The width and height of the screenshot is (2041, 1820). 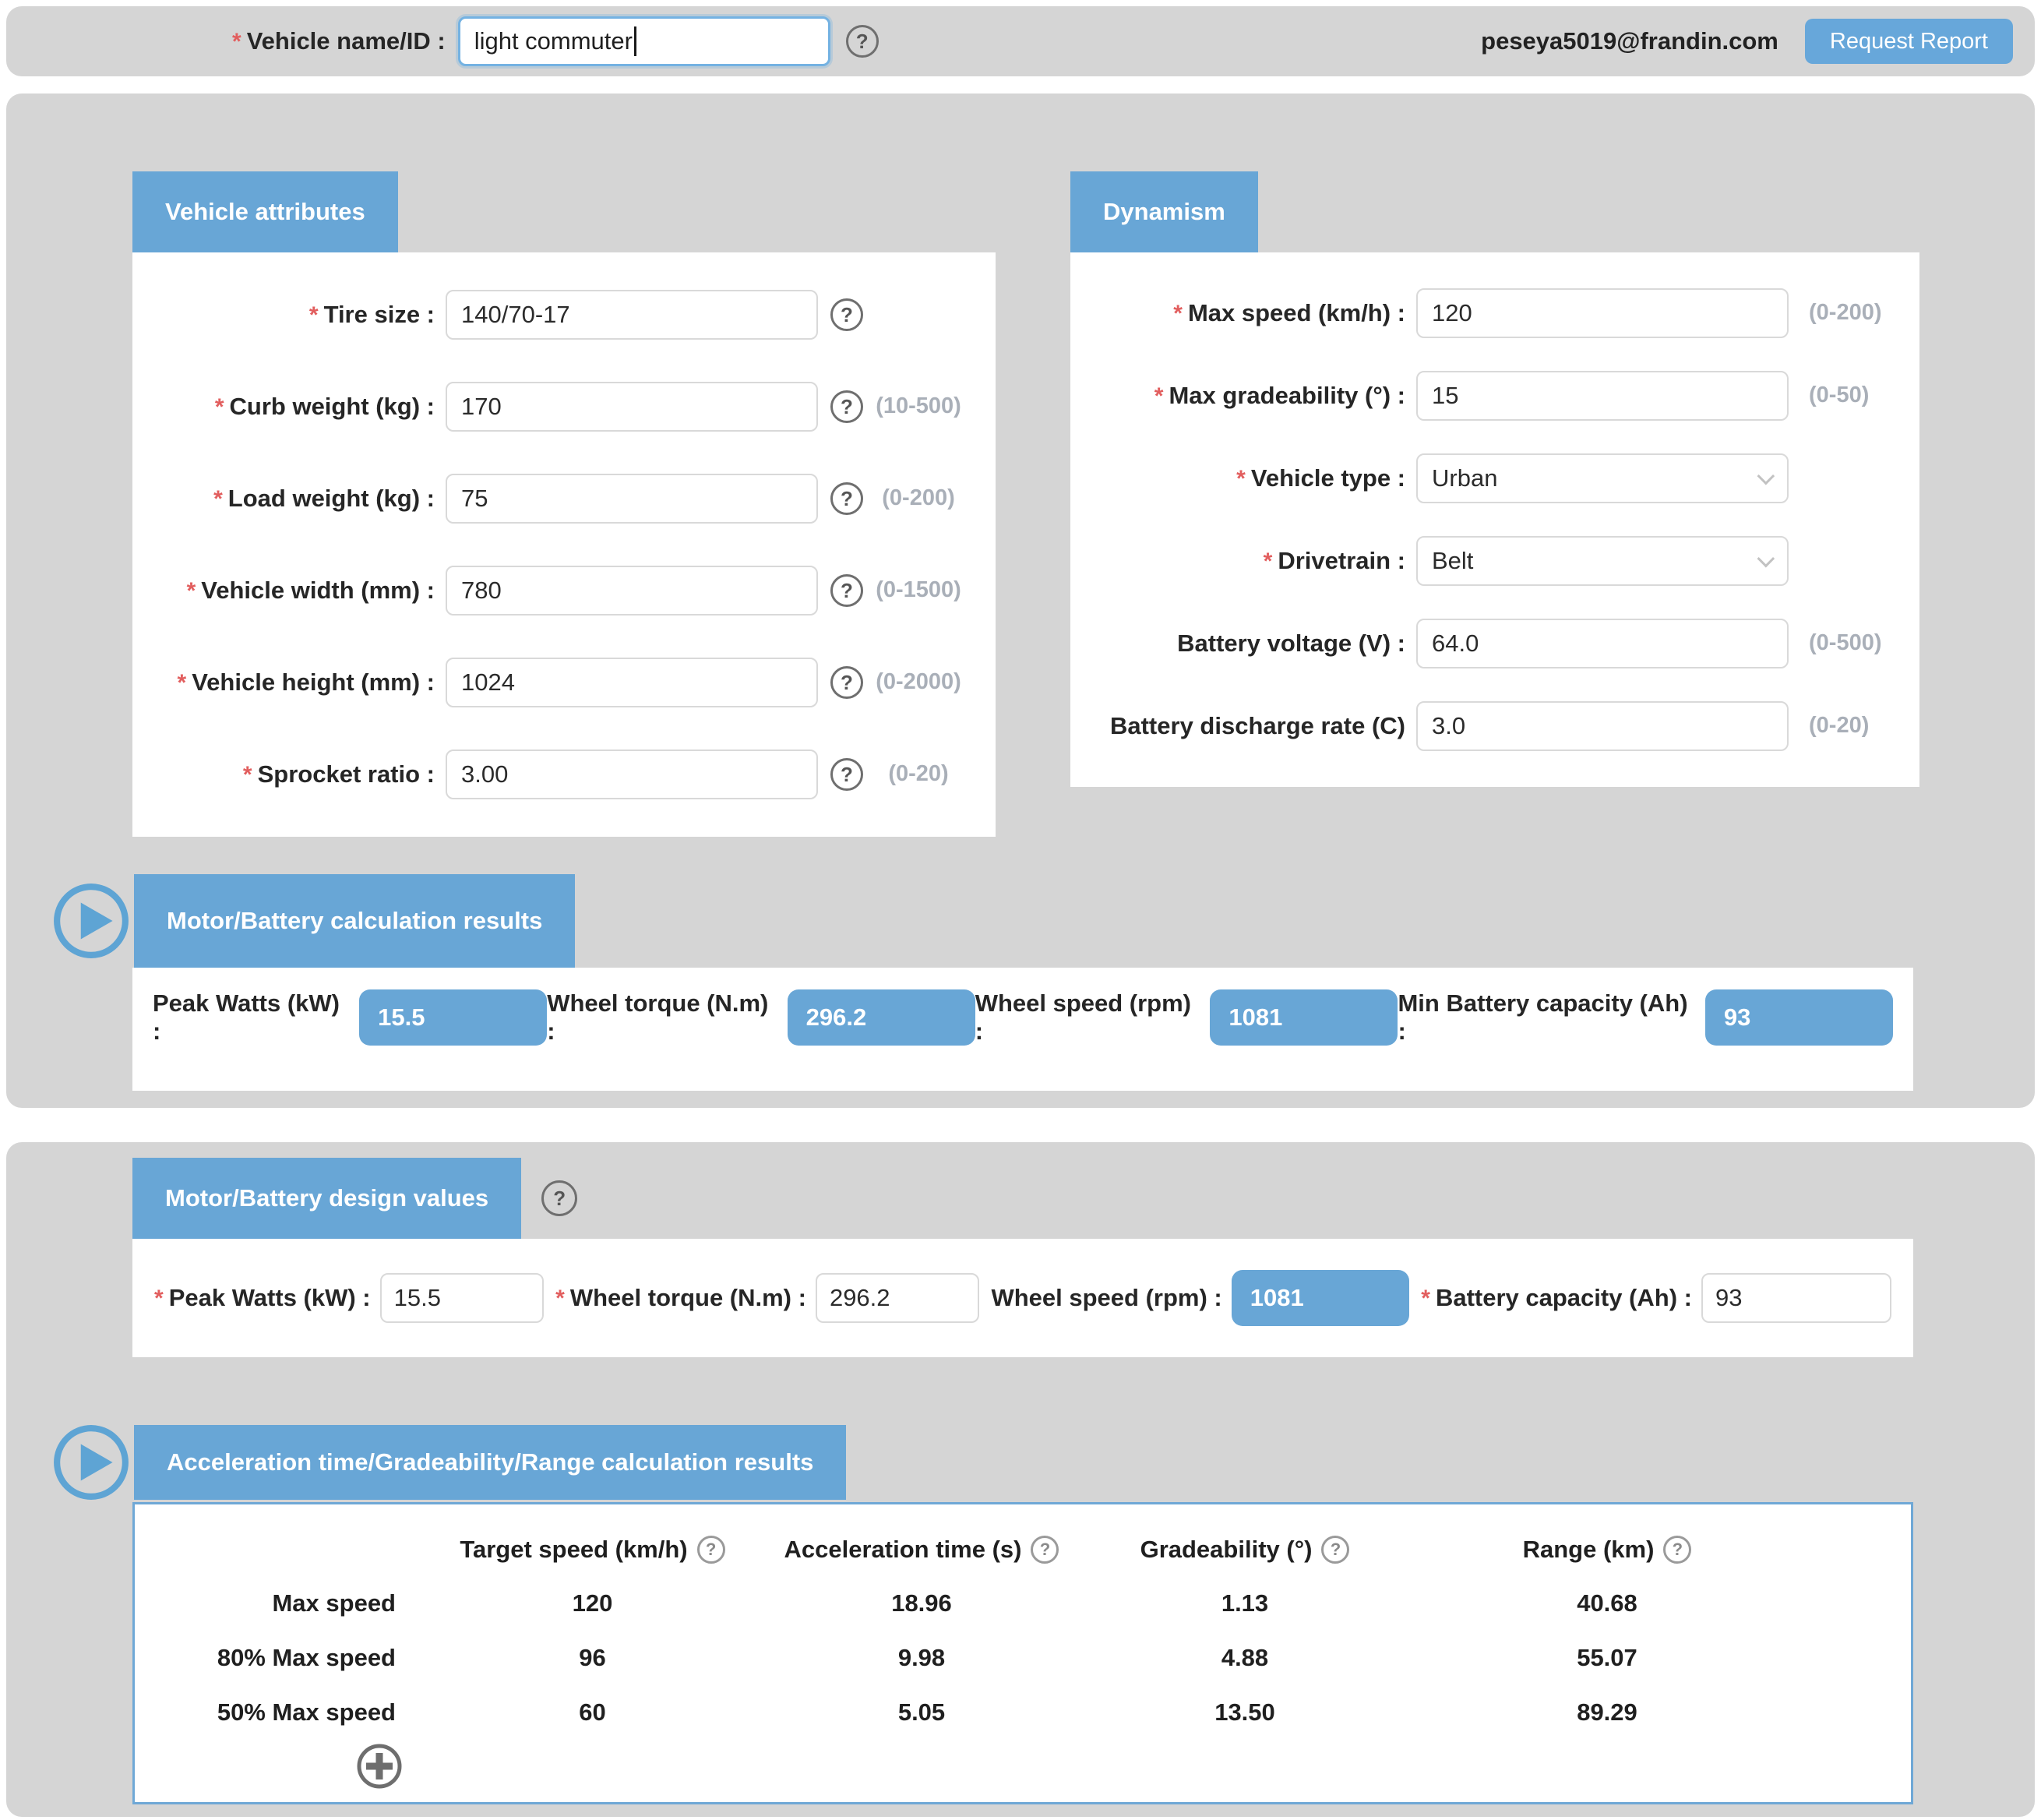 What do you see at coordinates (632, 499) in the screenshot?
I see `load-weight-input` at bounding box center [632, 499].